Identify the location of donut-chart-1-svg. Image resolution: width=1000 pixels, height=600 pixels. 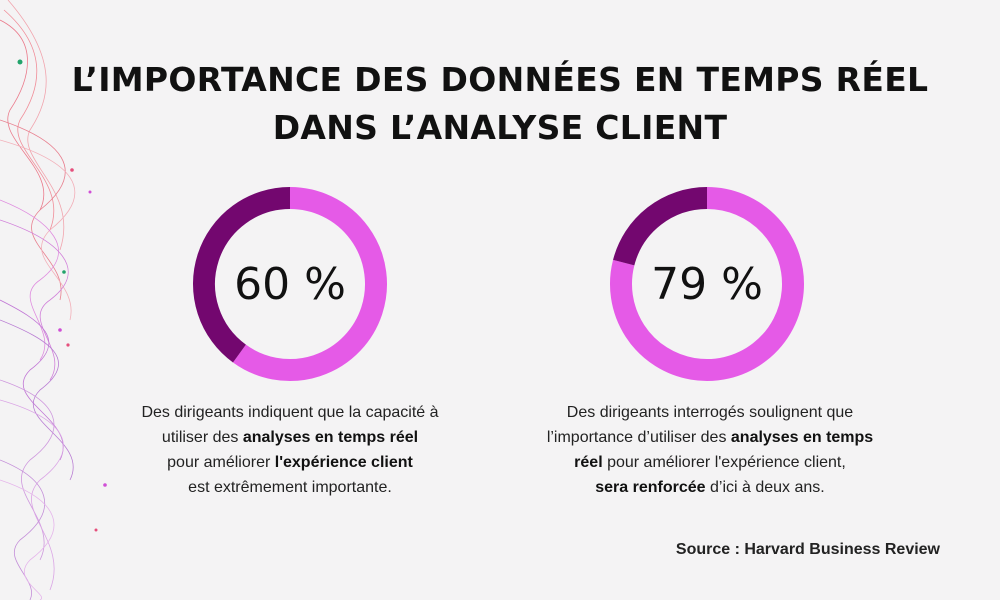
(290, 284).